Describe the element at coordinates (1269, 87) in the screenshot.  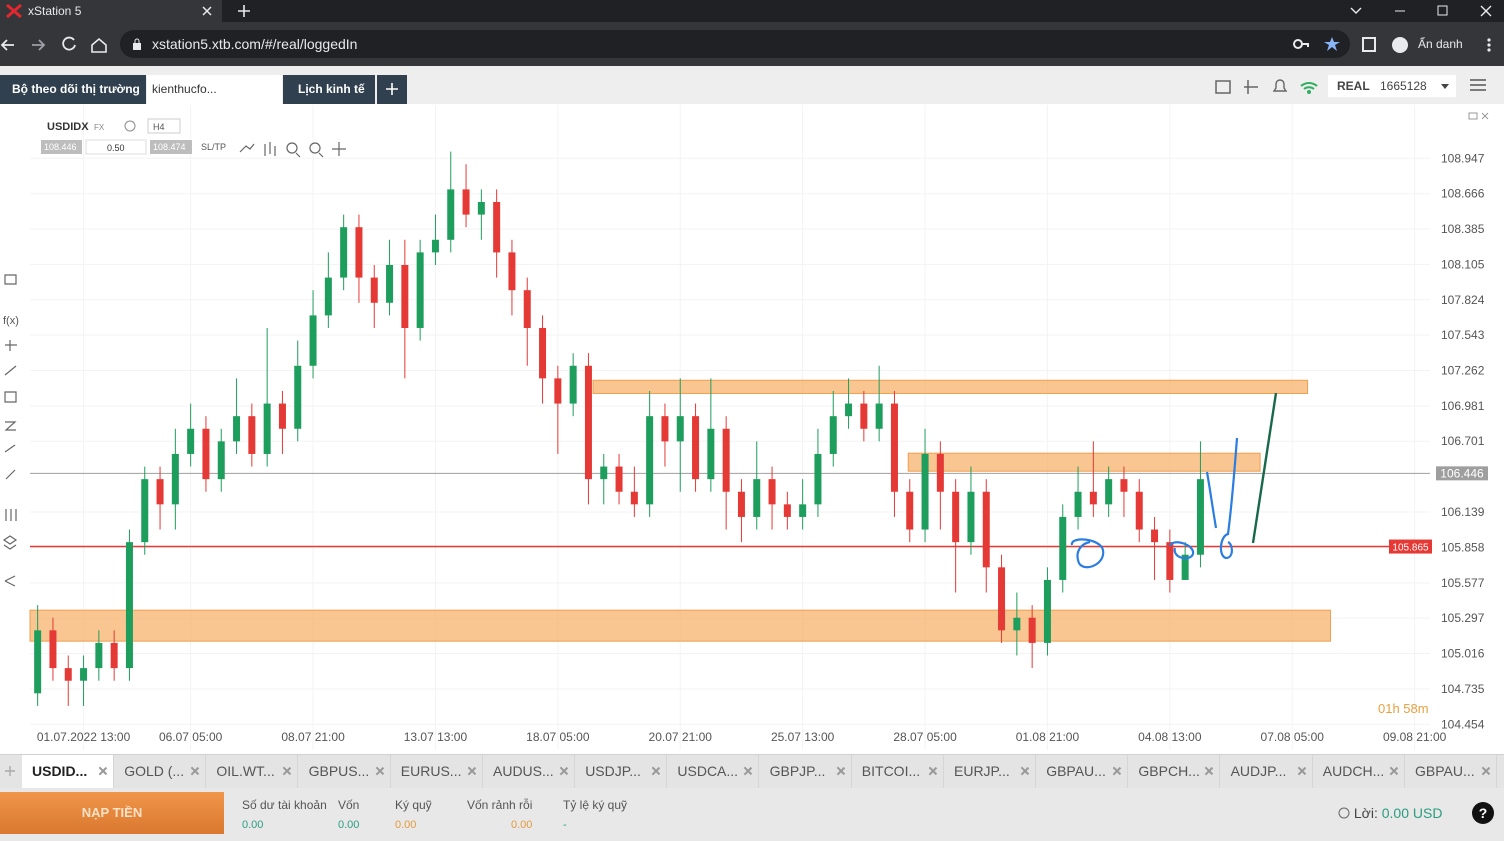
I see `app-icons` at that location.